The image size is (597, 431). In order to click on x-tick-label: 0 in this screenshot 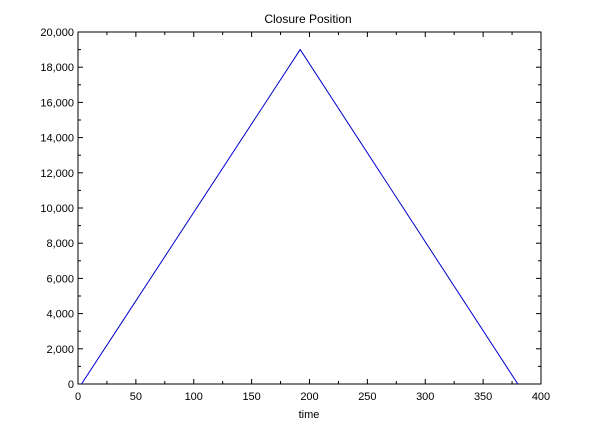, I will do `click(78, 397)`.